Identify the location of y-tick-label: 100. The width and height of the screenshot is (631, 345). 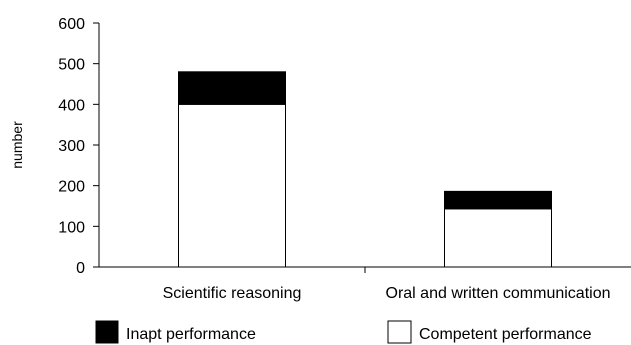
(71, 227).